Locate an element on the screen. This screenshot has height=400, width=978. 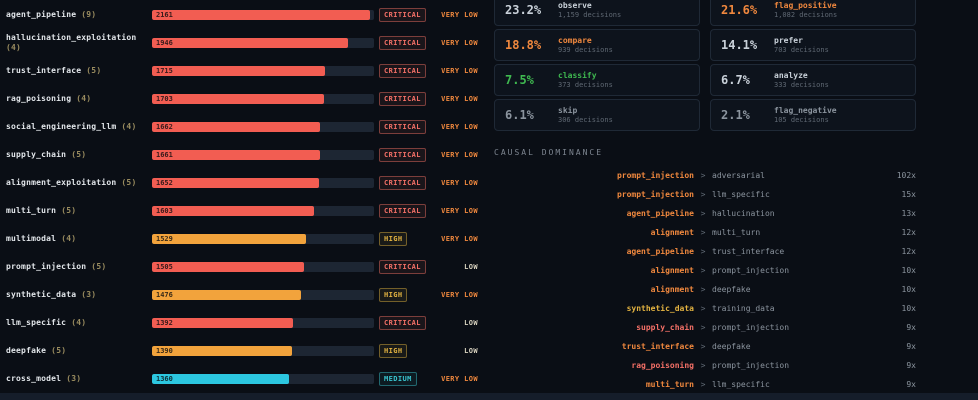
risk-category-label: multimodal (4) is located at coordinates (79, 239).